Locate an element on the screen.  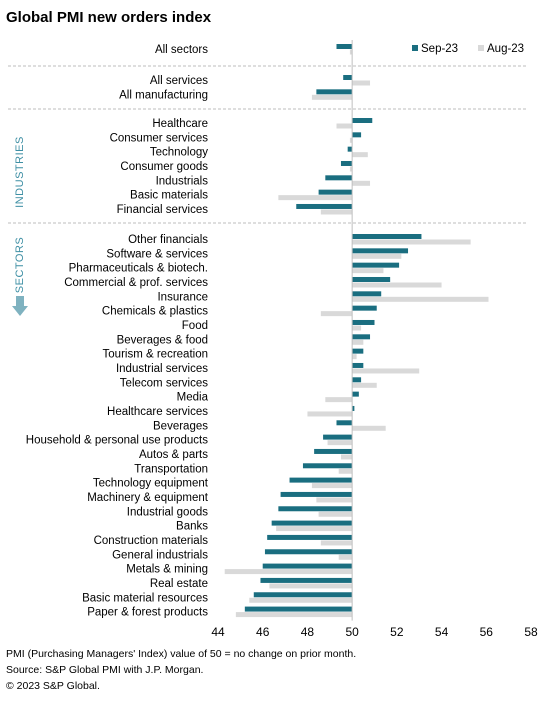
bar-sep-23-financial-services is located at coordinates (324, 206).